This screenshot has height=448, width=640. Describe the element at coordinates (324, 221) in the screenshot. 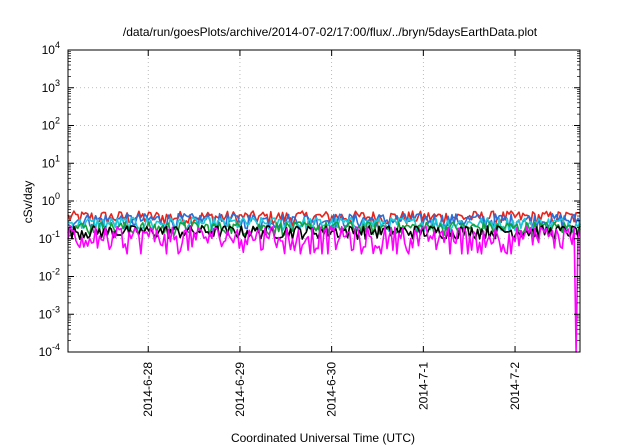

I see `series-line` at that location.